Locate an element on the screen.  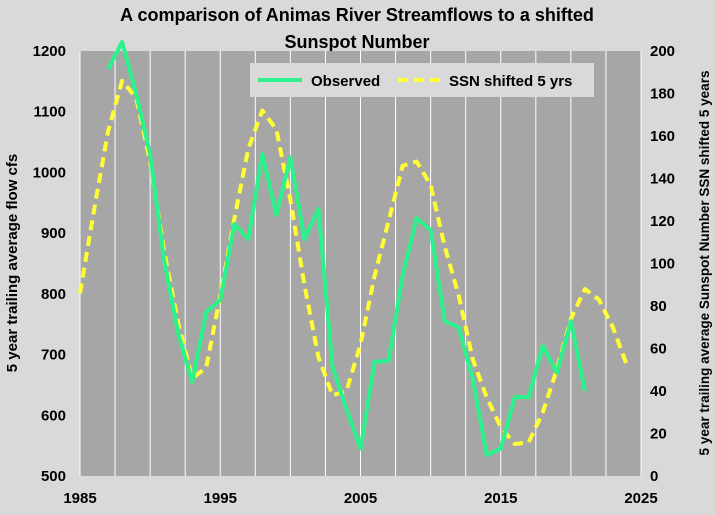
y2-tick-label: 120 is located at coordinates (662, 221).